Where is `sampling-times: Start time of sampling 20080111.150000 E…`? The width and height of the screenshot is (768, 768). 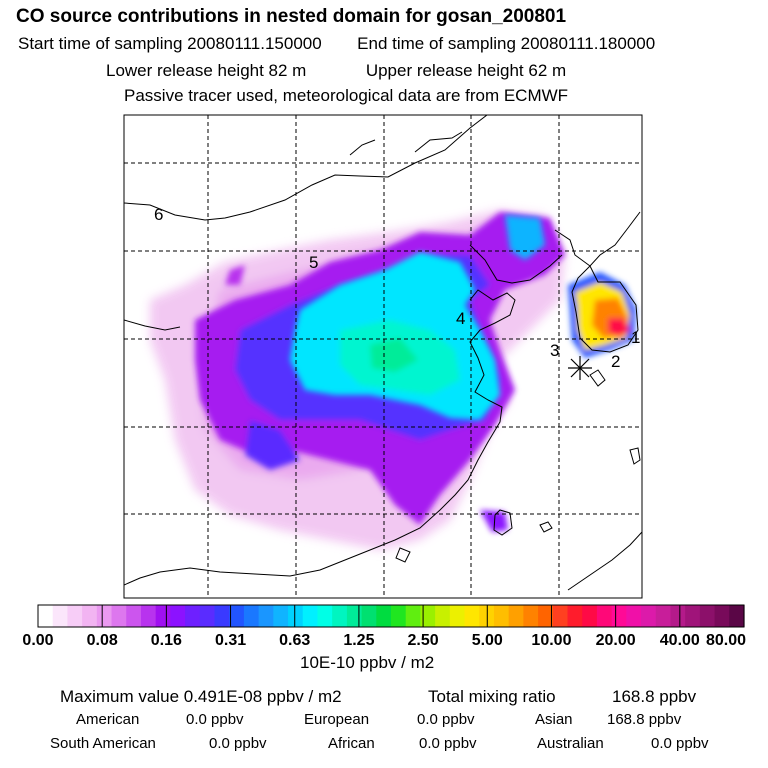 sampling-times: Start time of sampling 20080111.150000 E… is located at coordinates (336, 43).